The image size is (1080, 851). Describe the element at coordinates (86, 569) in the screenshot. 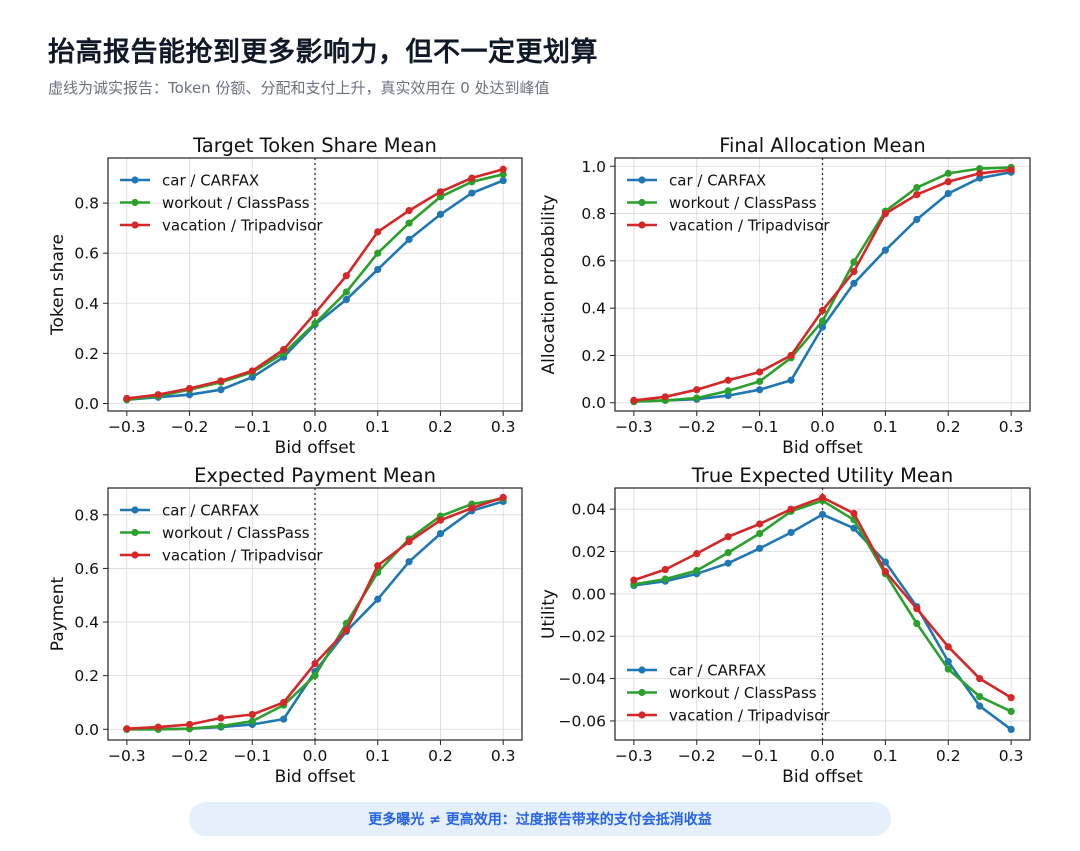

I see `y-tick-label: 0.6` at that location.